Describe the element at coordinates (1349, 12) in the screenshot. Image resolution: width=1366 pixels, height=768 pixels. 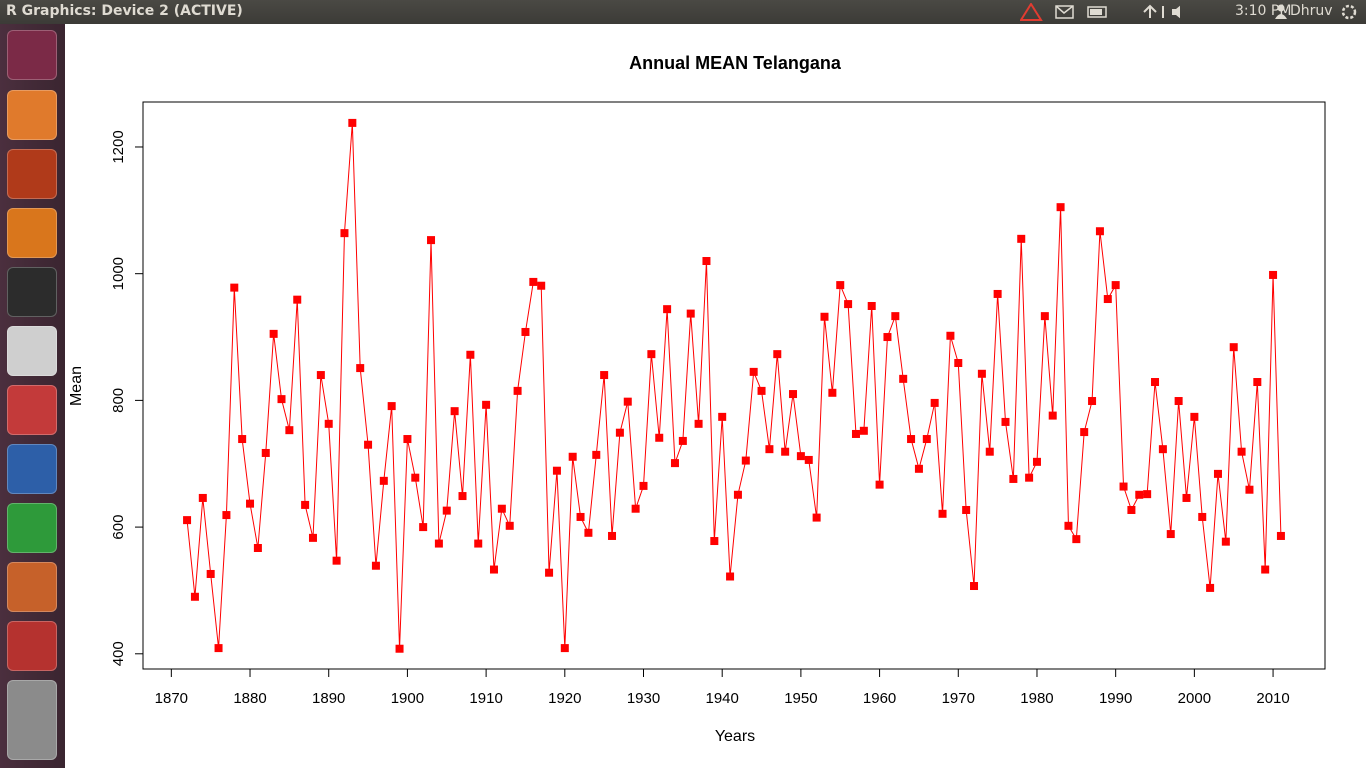
I see `session-icon` at that location.